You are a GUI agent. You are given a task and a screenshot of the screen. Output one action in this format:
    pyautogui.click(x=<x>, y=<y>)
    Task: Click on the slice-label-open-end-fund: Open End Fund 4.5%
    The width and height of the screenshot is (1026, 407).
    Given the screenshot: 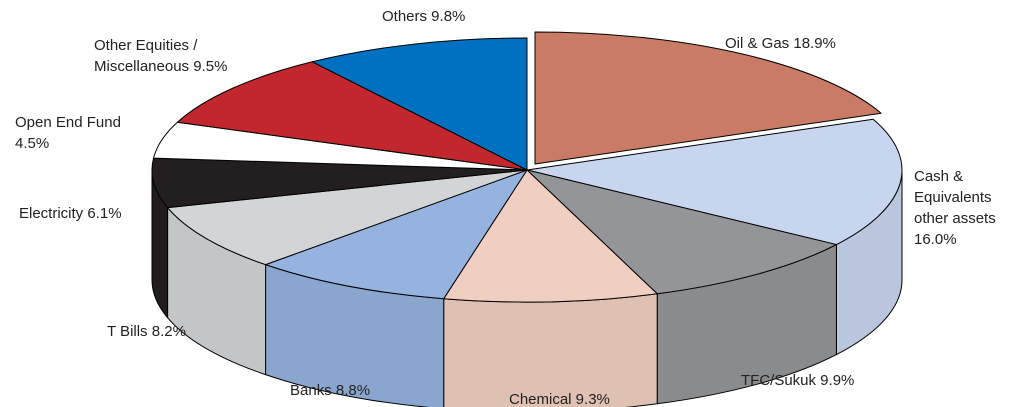 What is the action you would take?
    pyautogui.click(x=68, y=133)
    